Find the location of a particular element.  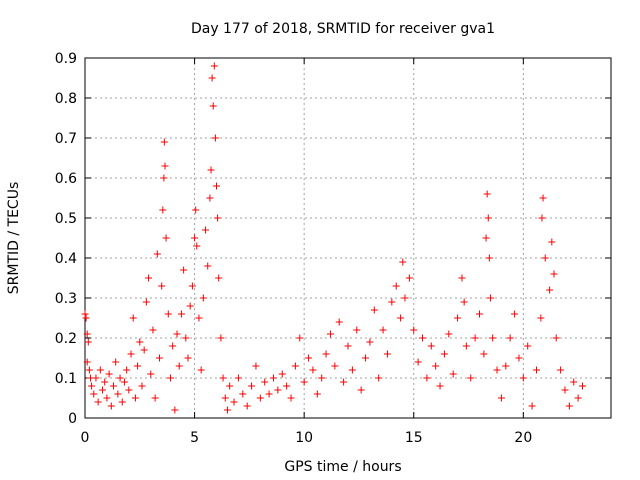

y-tick-label: 0.2 is located at coordinates (66, 339).